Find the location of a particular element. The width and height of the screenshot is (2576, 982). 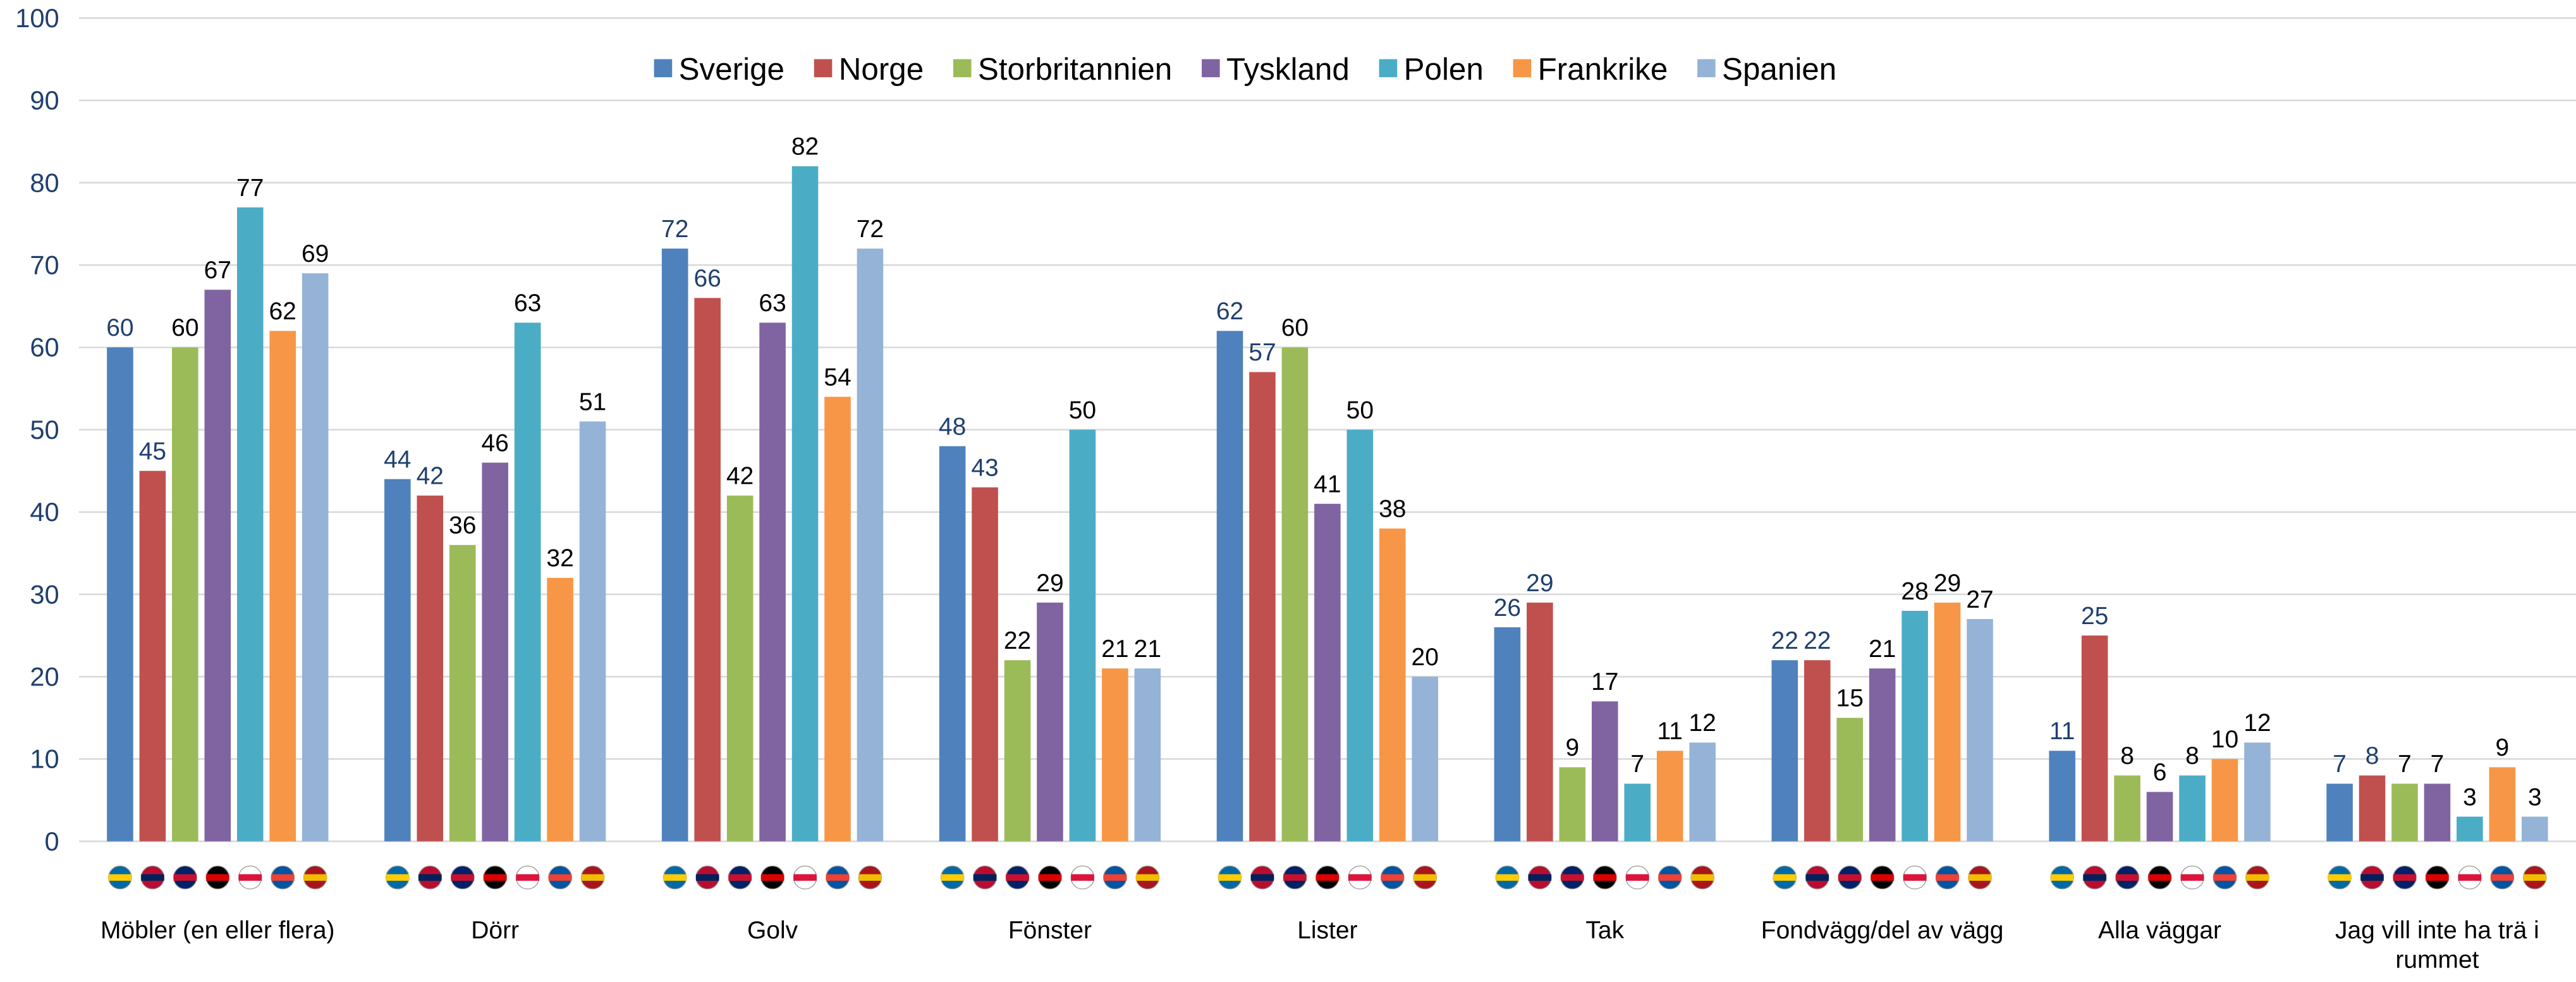

x-label-box: Fönster is located at coordinates (1050, 931).